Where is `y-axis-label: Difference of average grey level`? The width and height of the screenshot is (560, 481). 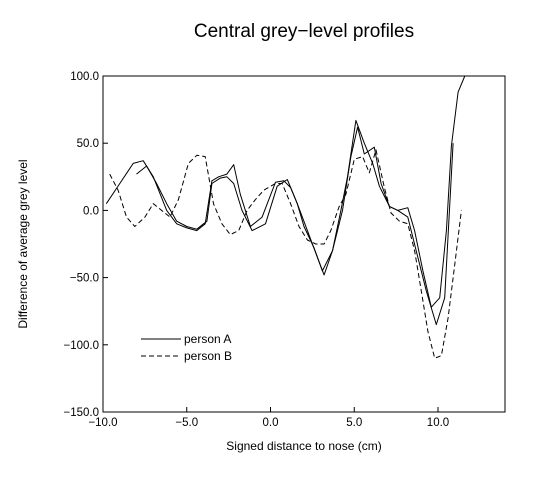 y-axis-label: Difference of average grey level is located at coordinates (23, 243).